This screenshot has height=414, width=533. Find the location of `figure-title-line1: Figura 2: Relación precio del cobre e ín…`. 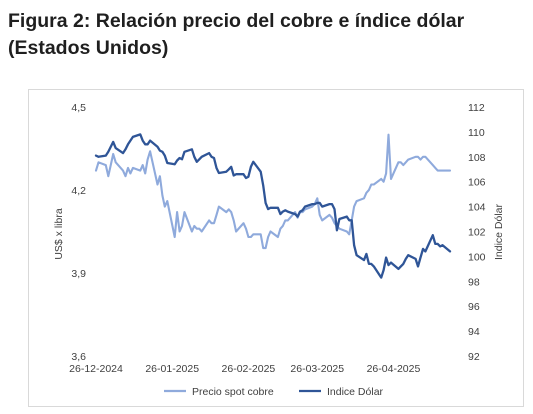

figure-title-line1: Figura 2: Relación precio del cobre e ín… is located at coordinates (236, 21).